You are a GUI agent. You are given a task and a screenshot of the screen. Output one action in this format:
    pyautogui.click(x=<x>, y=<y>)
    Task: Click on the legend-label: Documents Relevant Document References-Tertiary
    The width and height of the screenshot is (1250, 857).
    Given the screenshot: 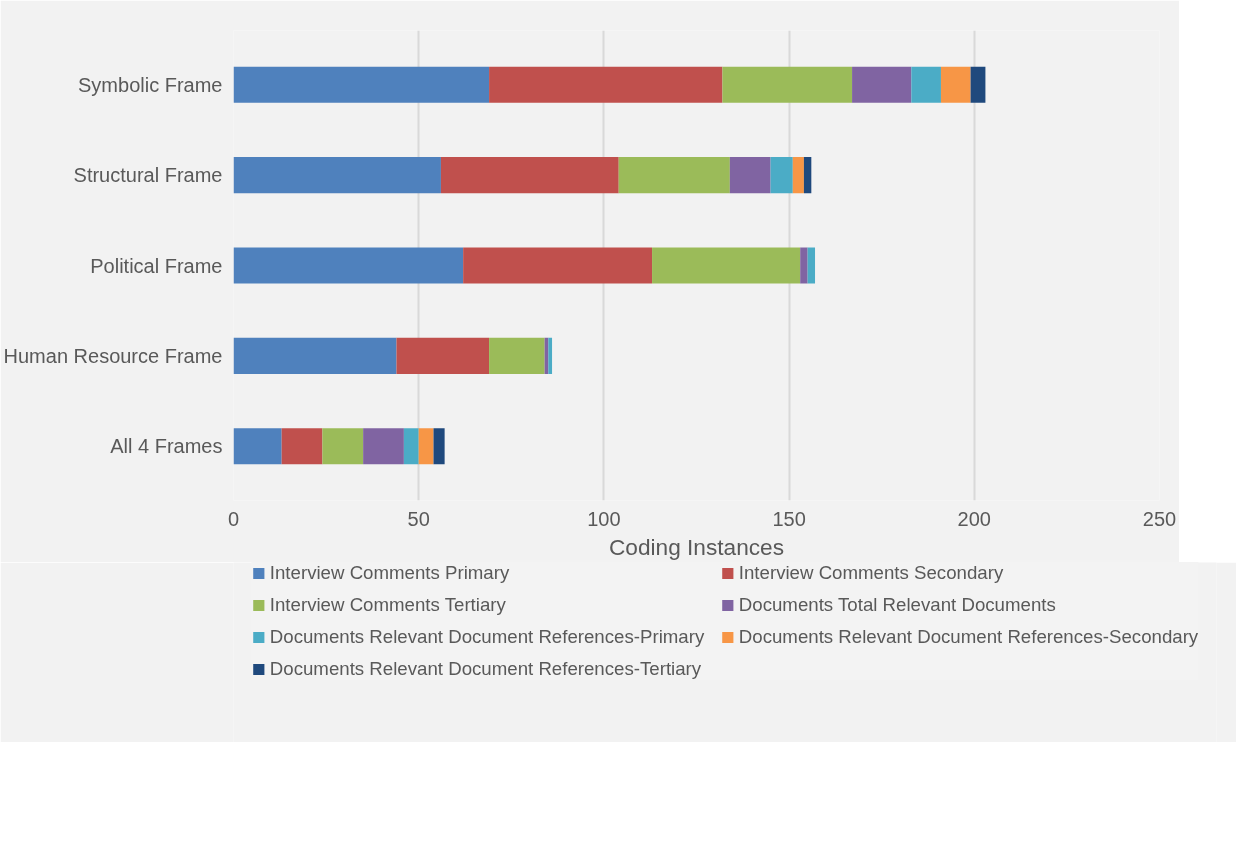 What is the action you would take?
    pyautogui.click(x=486, y=669)
    